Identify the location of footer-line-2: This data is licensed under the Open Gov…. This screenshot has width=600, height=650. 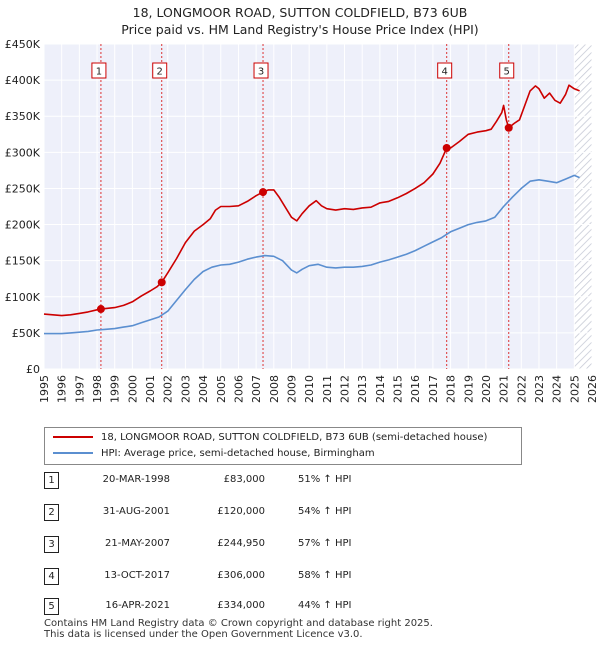
(203, 634).